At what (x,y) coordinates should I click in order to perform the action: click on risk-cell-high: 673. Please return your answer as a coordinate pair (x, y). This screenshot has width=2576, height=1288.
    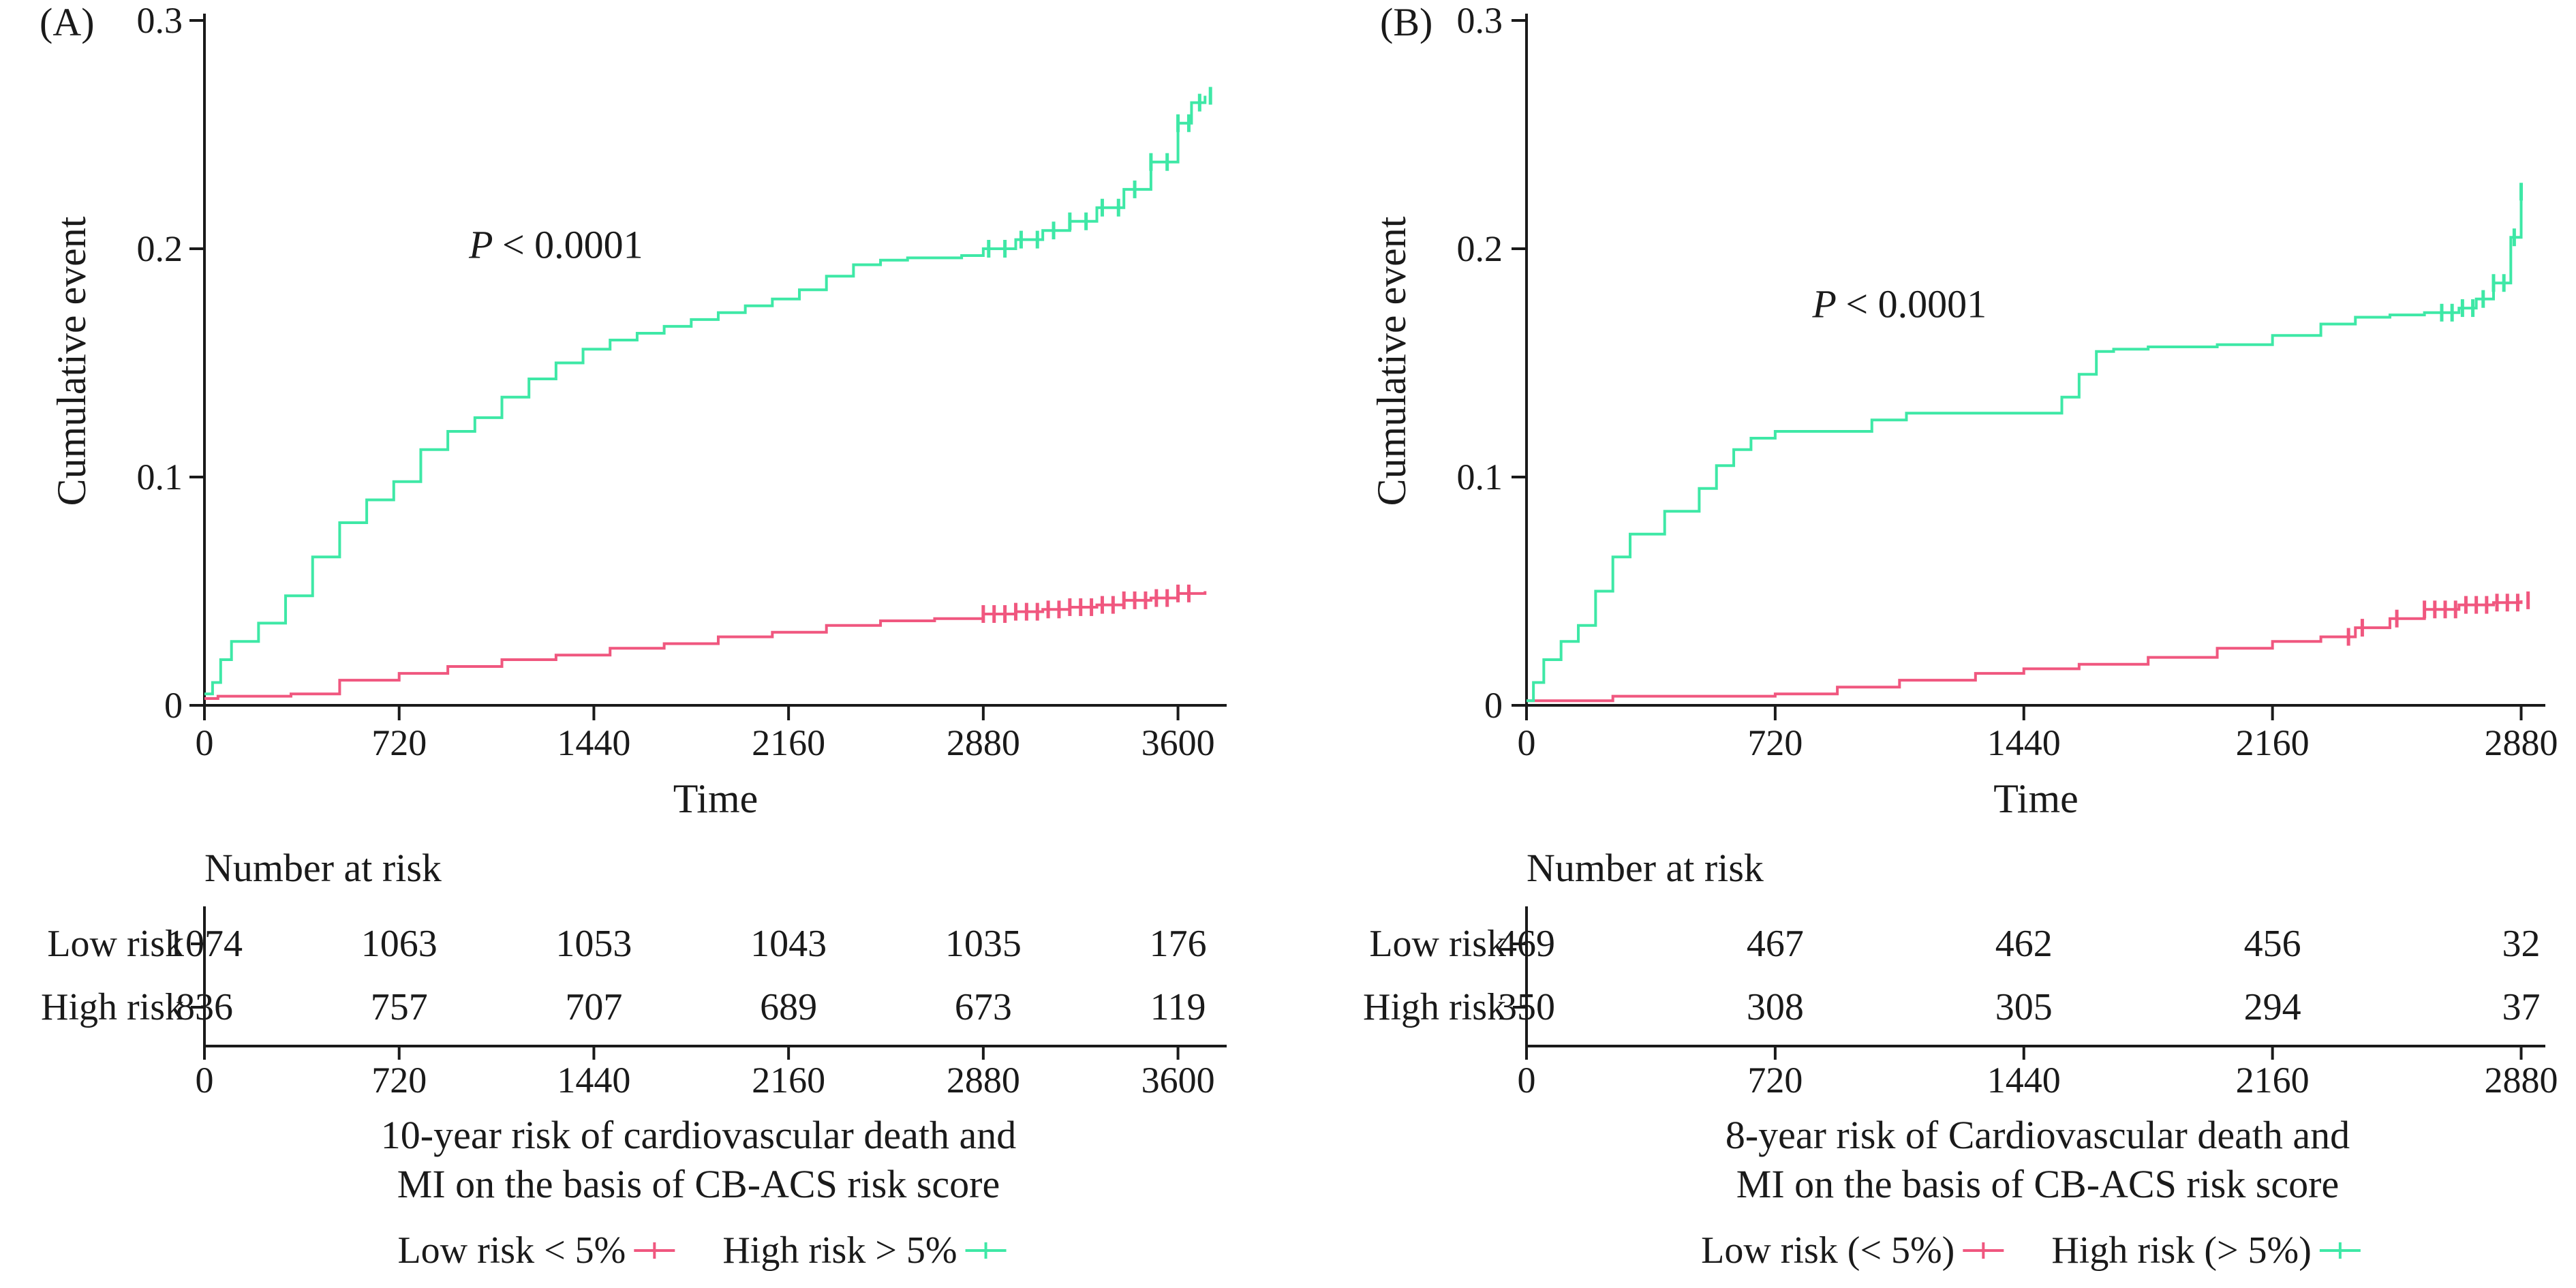
    Looking at the image, I should click on (983, 1007).